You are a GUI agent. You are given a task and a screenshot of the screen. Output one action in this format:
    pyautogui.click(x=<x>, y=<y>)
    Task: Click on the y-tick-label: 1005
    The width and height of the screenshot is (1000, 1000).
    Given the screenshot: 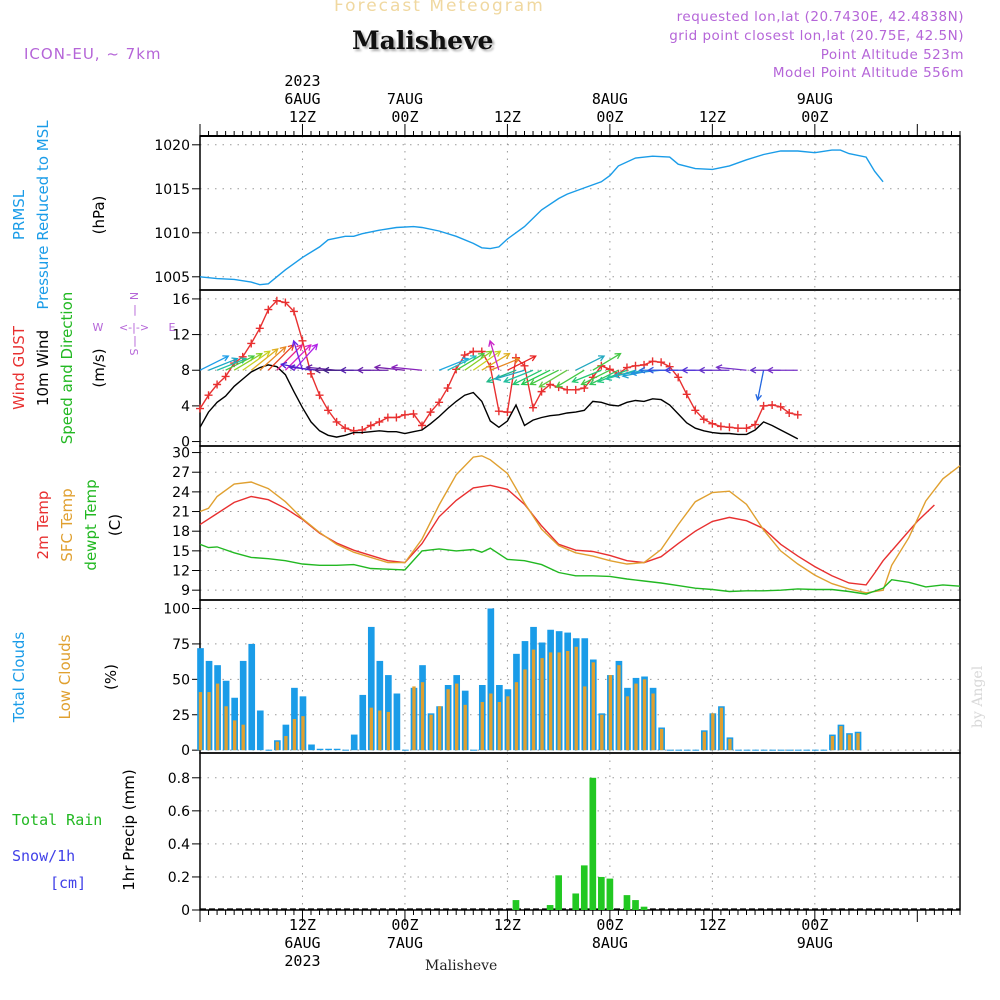 What is the action you would take?
    pyautogui.click(x=172, y=278)
    